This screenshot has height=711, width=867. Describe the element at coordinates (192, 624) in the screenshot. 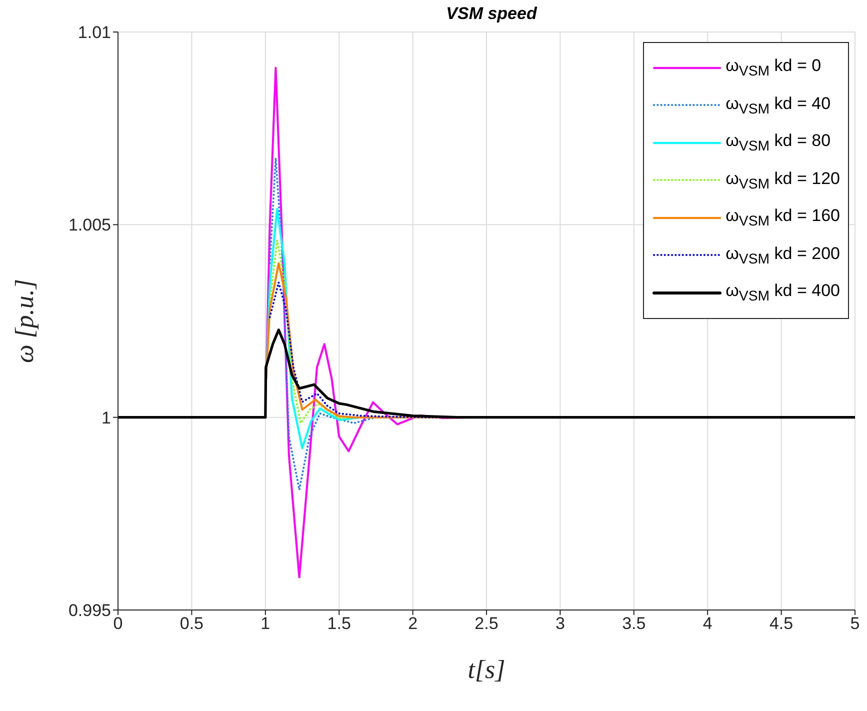

I see `x-tick-label: 0.5` at that location.